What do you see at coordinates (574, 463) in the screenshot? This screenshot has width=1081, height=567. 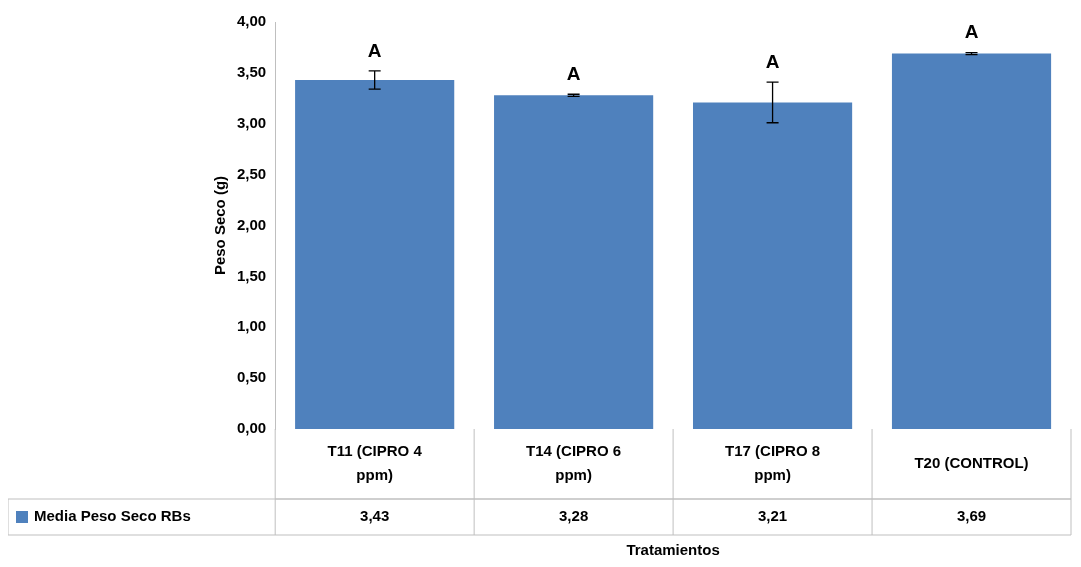 I see `x-tick-label: T14 (CIPRO 6 ppm)` at bounding box center [574, 463].